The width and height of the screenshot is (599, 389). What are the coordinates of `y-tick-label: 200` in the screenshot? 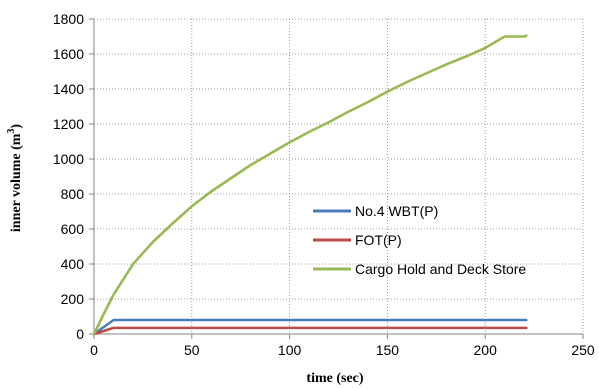 It's located at (73, 299).